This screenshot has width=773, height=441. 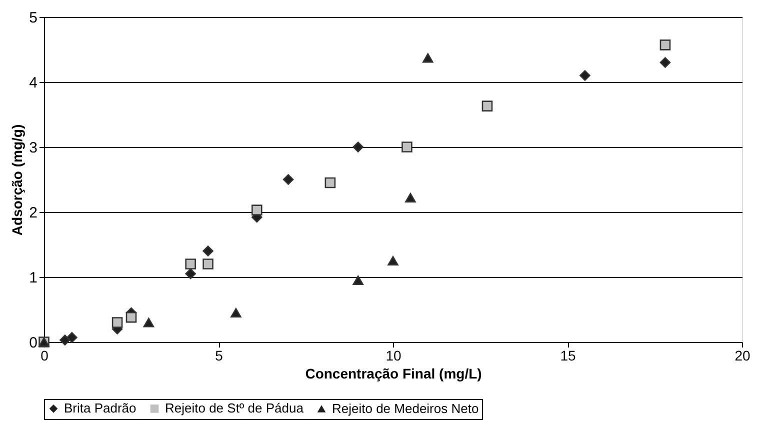 I want to click on x-axis-title: Concentração Final (mg/L), so click(x=393, y=374).